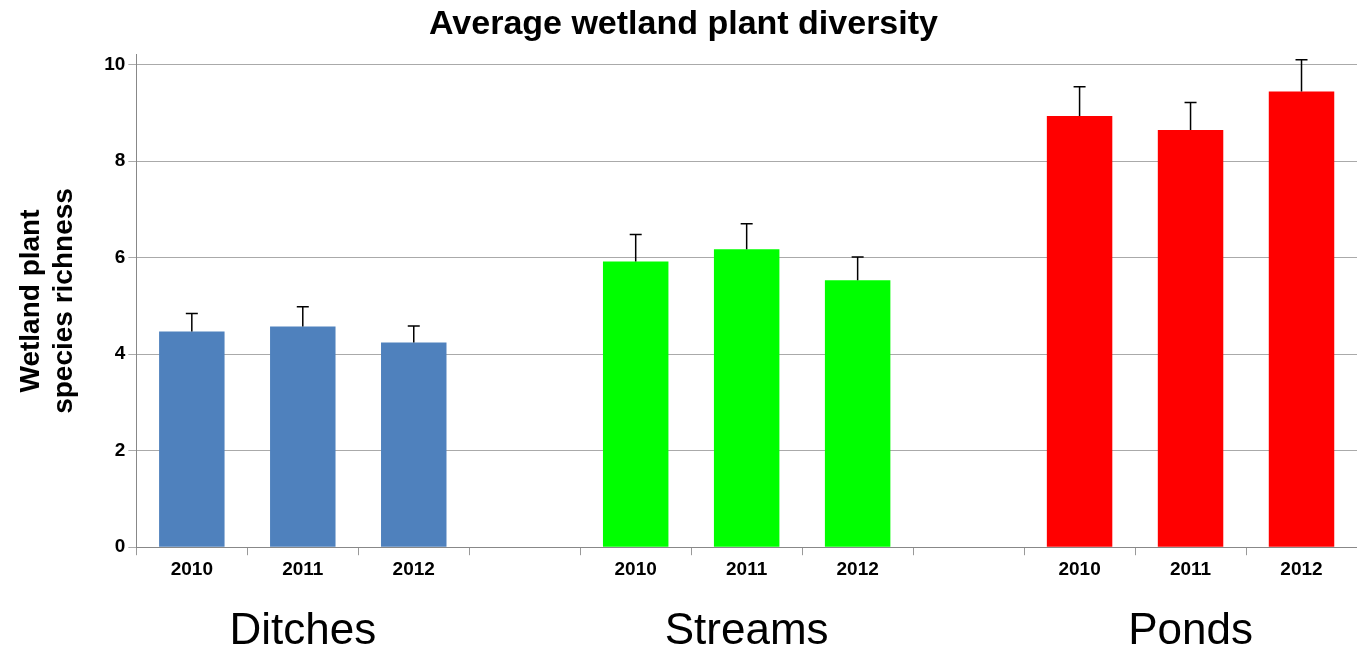 This screenshot has height=654, width=1357. I want to click on text: Streams, so click(746, 629).